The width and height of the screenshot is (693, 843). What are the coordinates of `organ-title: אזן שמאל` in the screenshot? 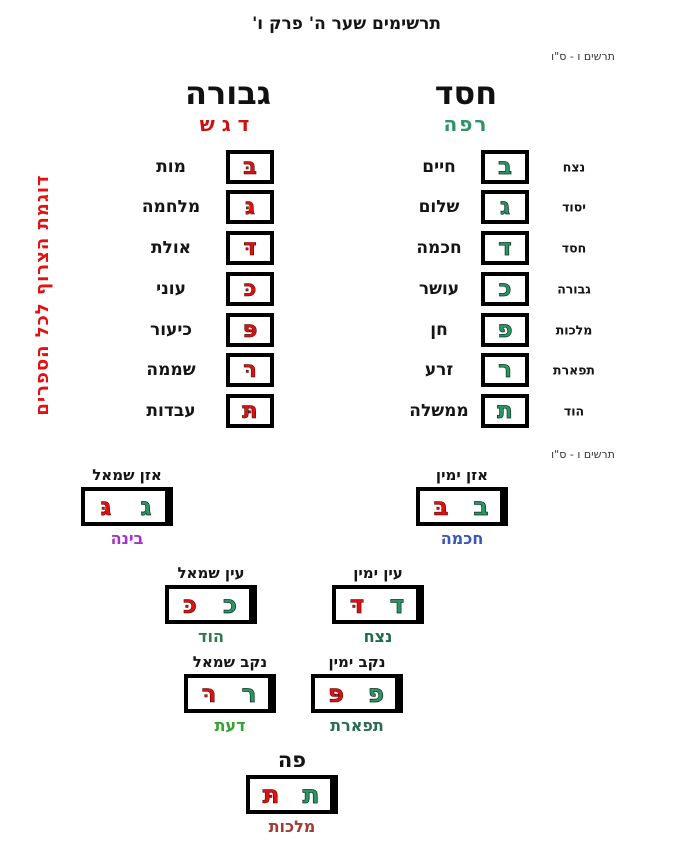 It's located at (127, 475).